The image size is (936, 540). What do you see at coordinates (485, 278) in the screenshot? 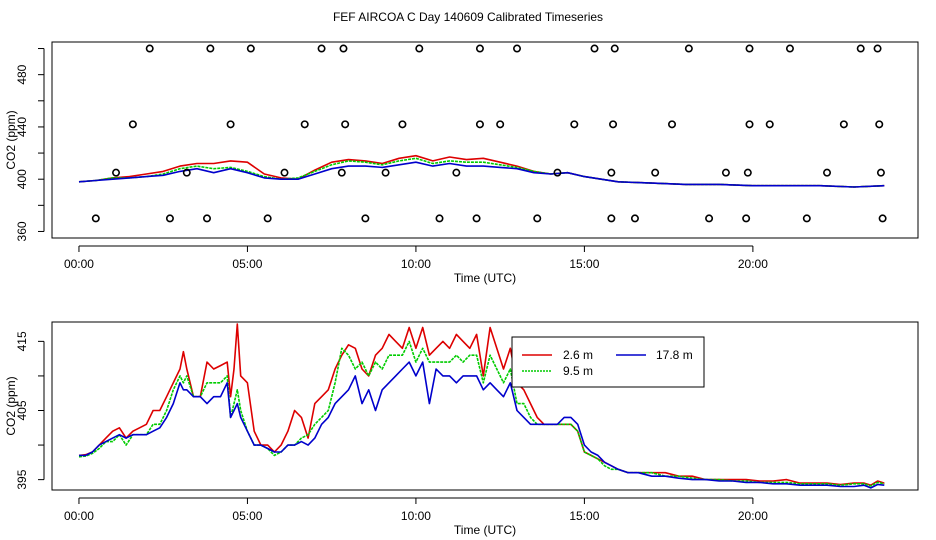
I see `top-x-axis-label: Time (UTC)` at bounding box center [485, 278].